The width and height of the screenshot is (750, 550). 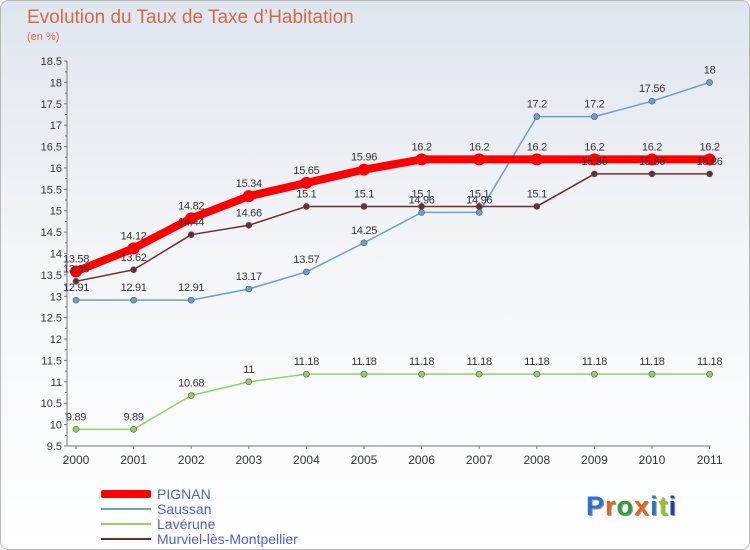 What do you see at coordinates (56, 297) in the screenshot?
I see `y-tick-label: 13` at bounding box center [56, 297].